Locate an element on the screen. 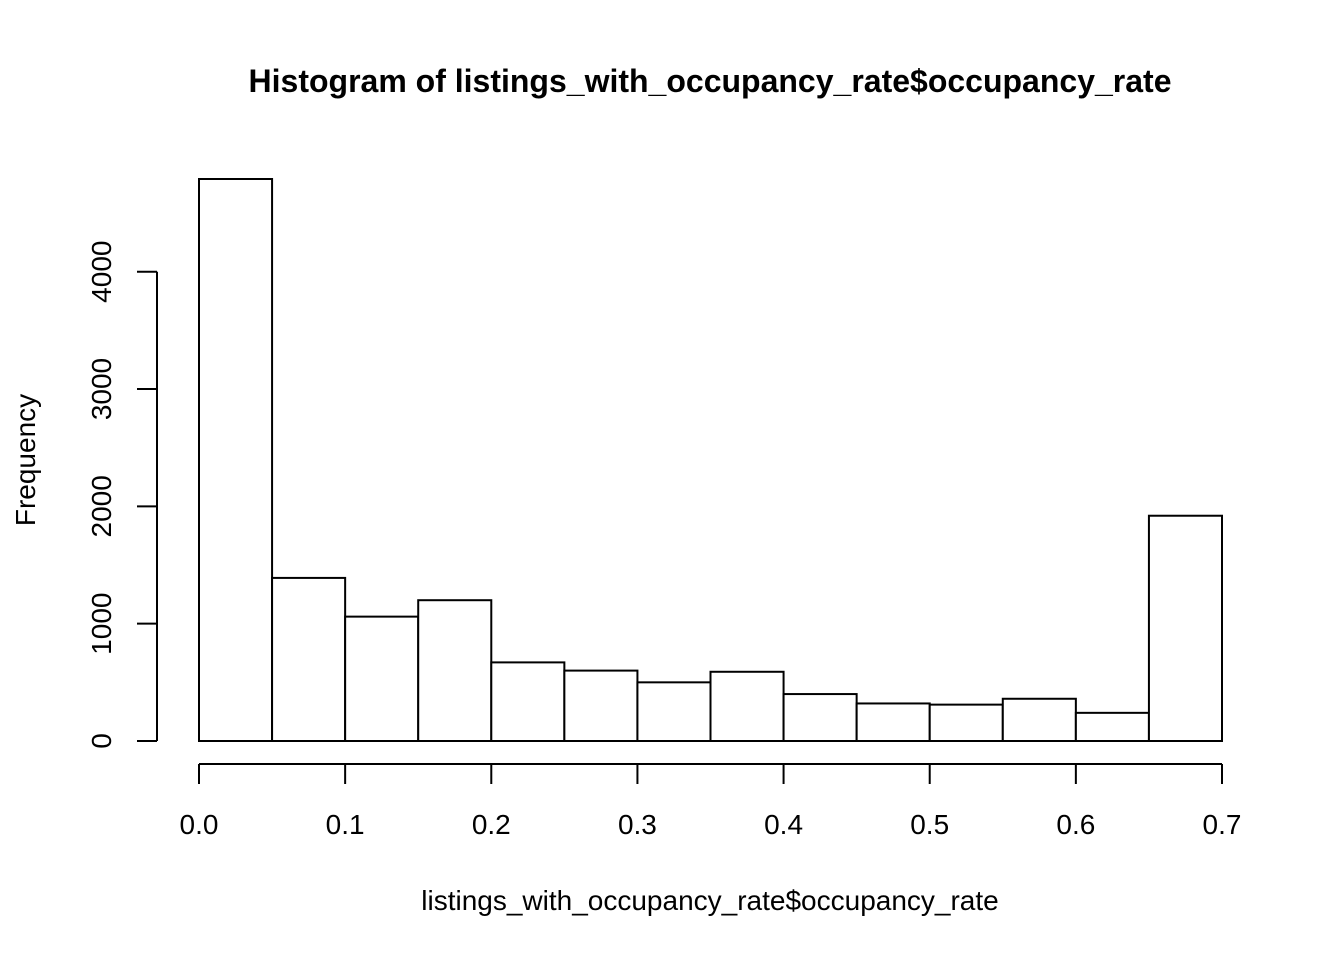 This screenshot has height=960, width=1344. x-tick-label: 0.0 is located at coordinates (199, 824).